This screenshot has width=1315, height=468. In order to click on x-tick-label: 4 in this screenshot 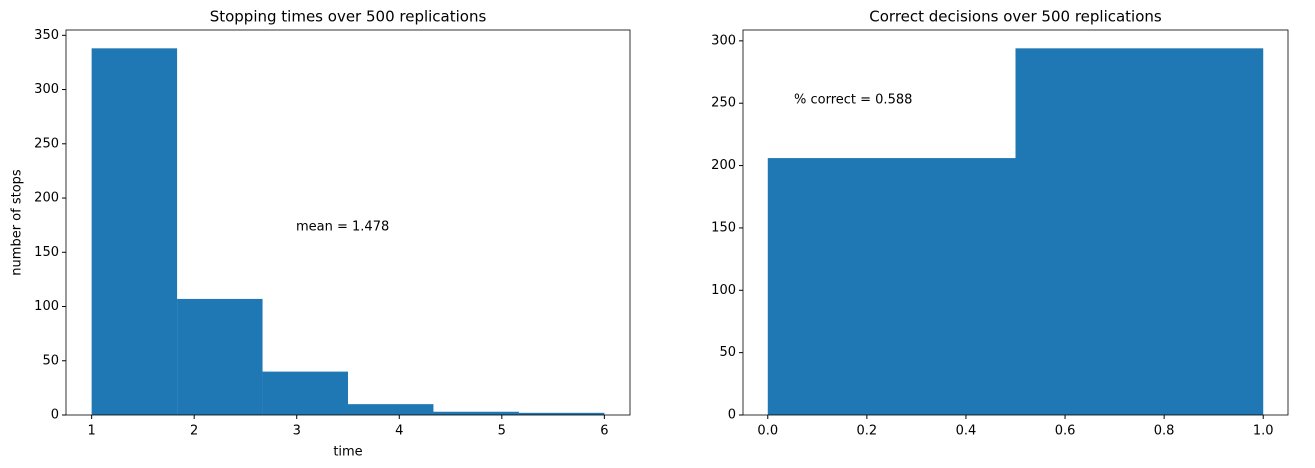, I will do `click(399, 431)`.